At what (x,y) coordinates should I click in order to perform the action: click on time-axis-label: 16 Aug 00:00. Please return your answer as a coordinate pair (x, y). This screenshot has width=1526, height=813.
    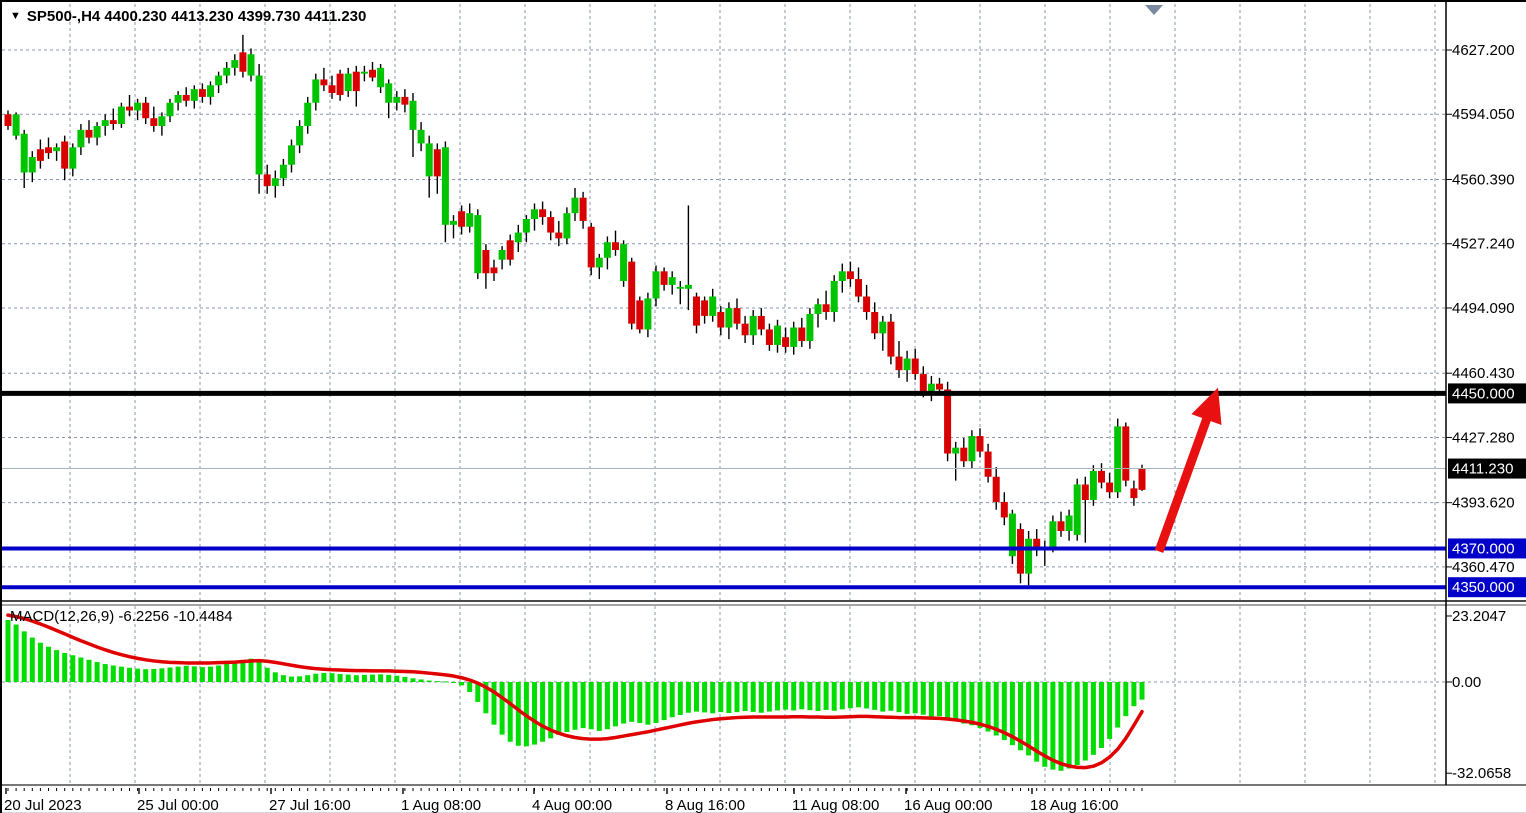
    Looking at the image, I should click on (948, 805).